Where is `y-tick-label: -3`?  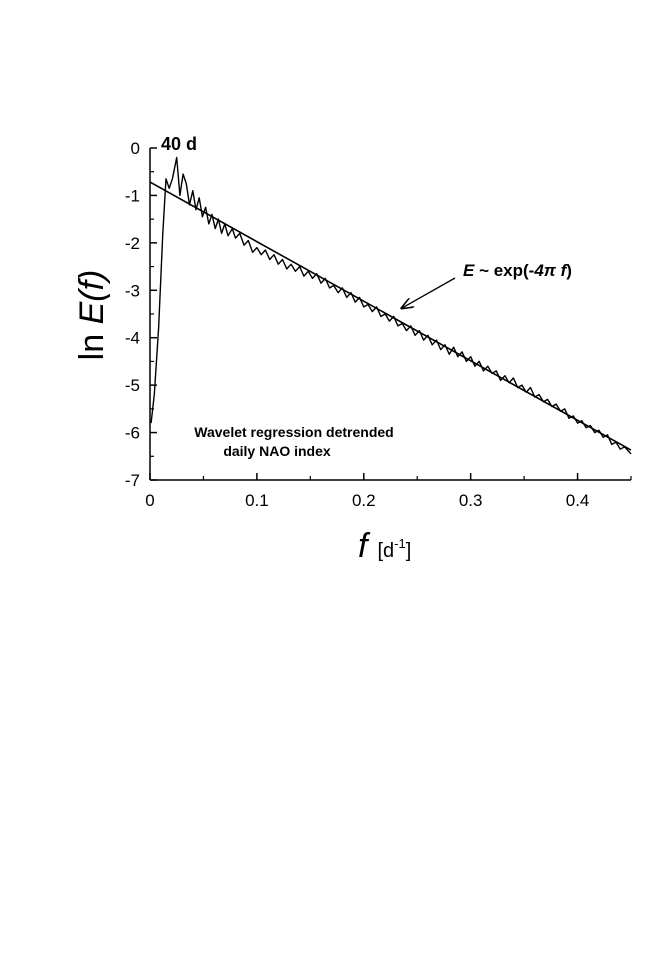
y-tick-label: -3 is located at coordinates (132, 290).